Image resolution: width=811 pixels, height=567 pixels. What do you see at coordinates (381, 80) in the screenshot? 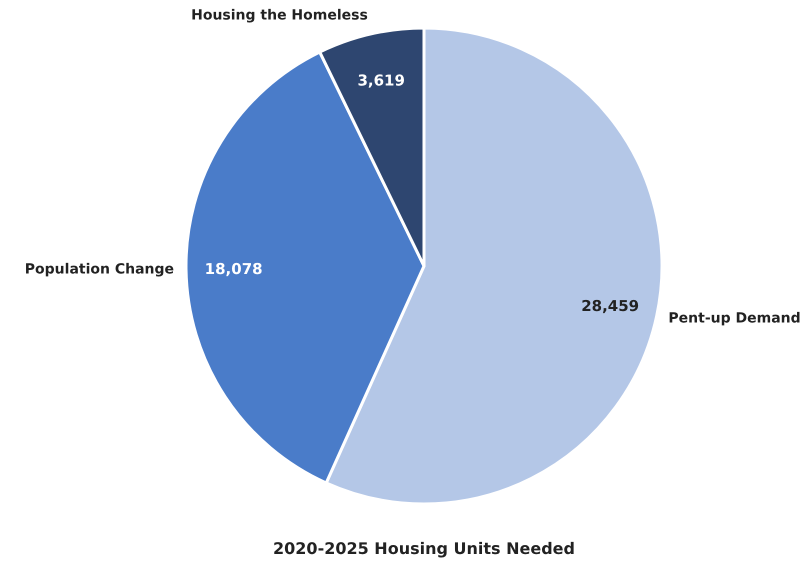
I see `data-label: 3,619` at bounding box center [381, 80].